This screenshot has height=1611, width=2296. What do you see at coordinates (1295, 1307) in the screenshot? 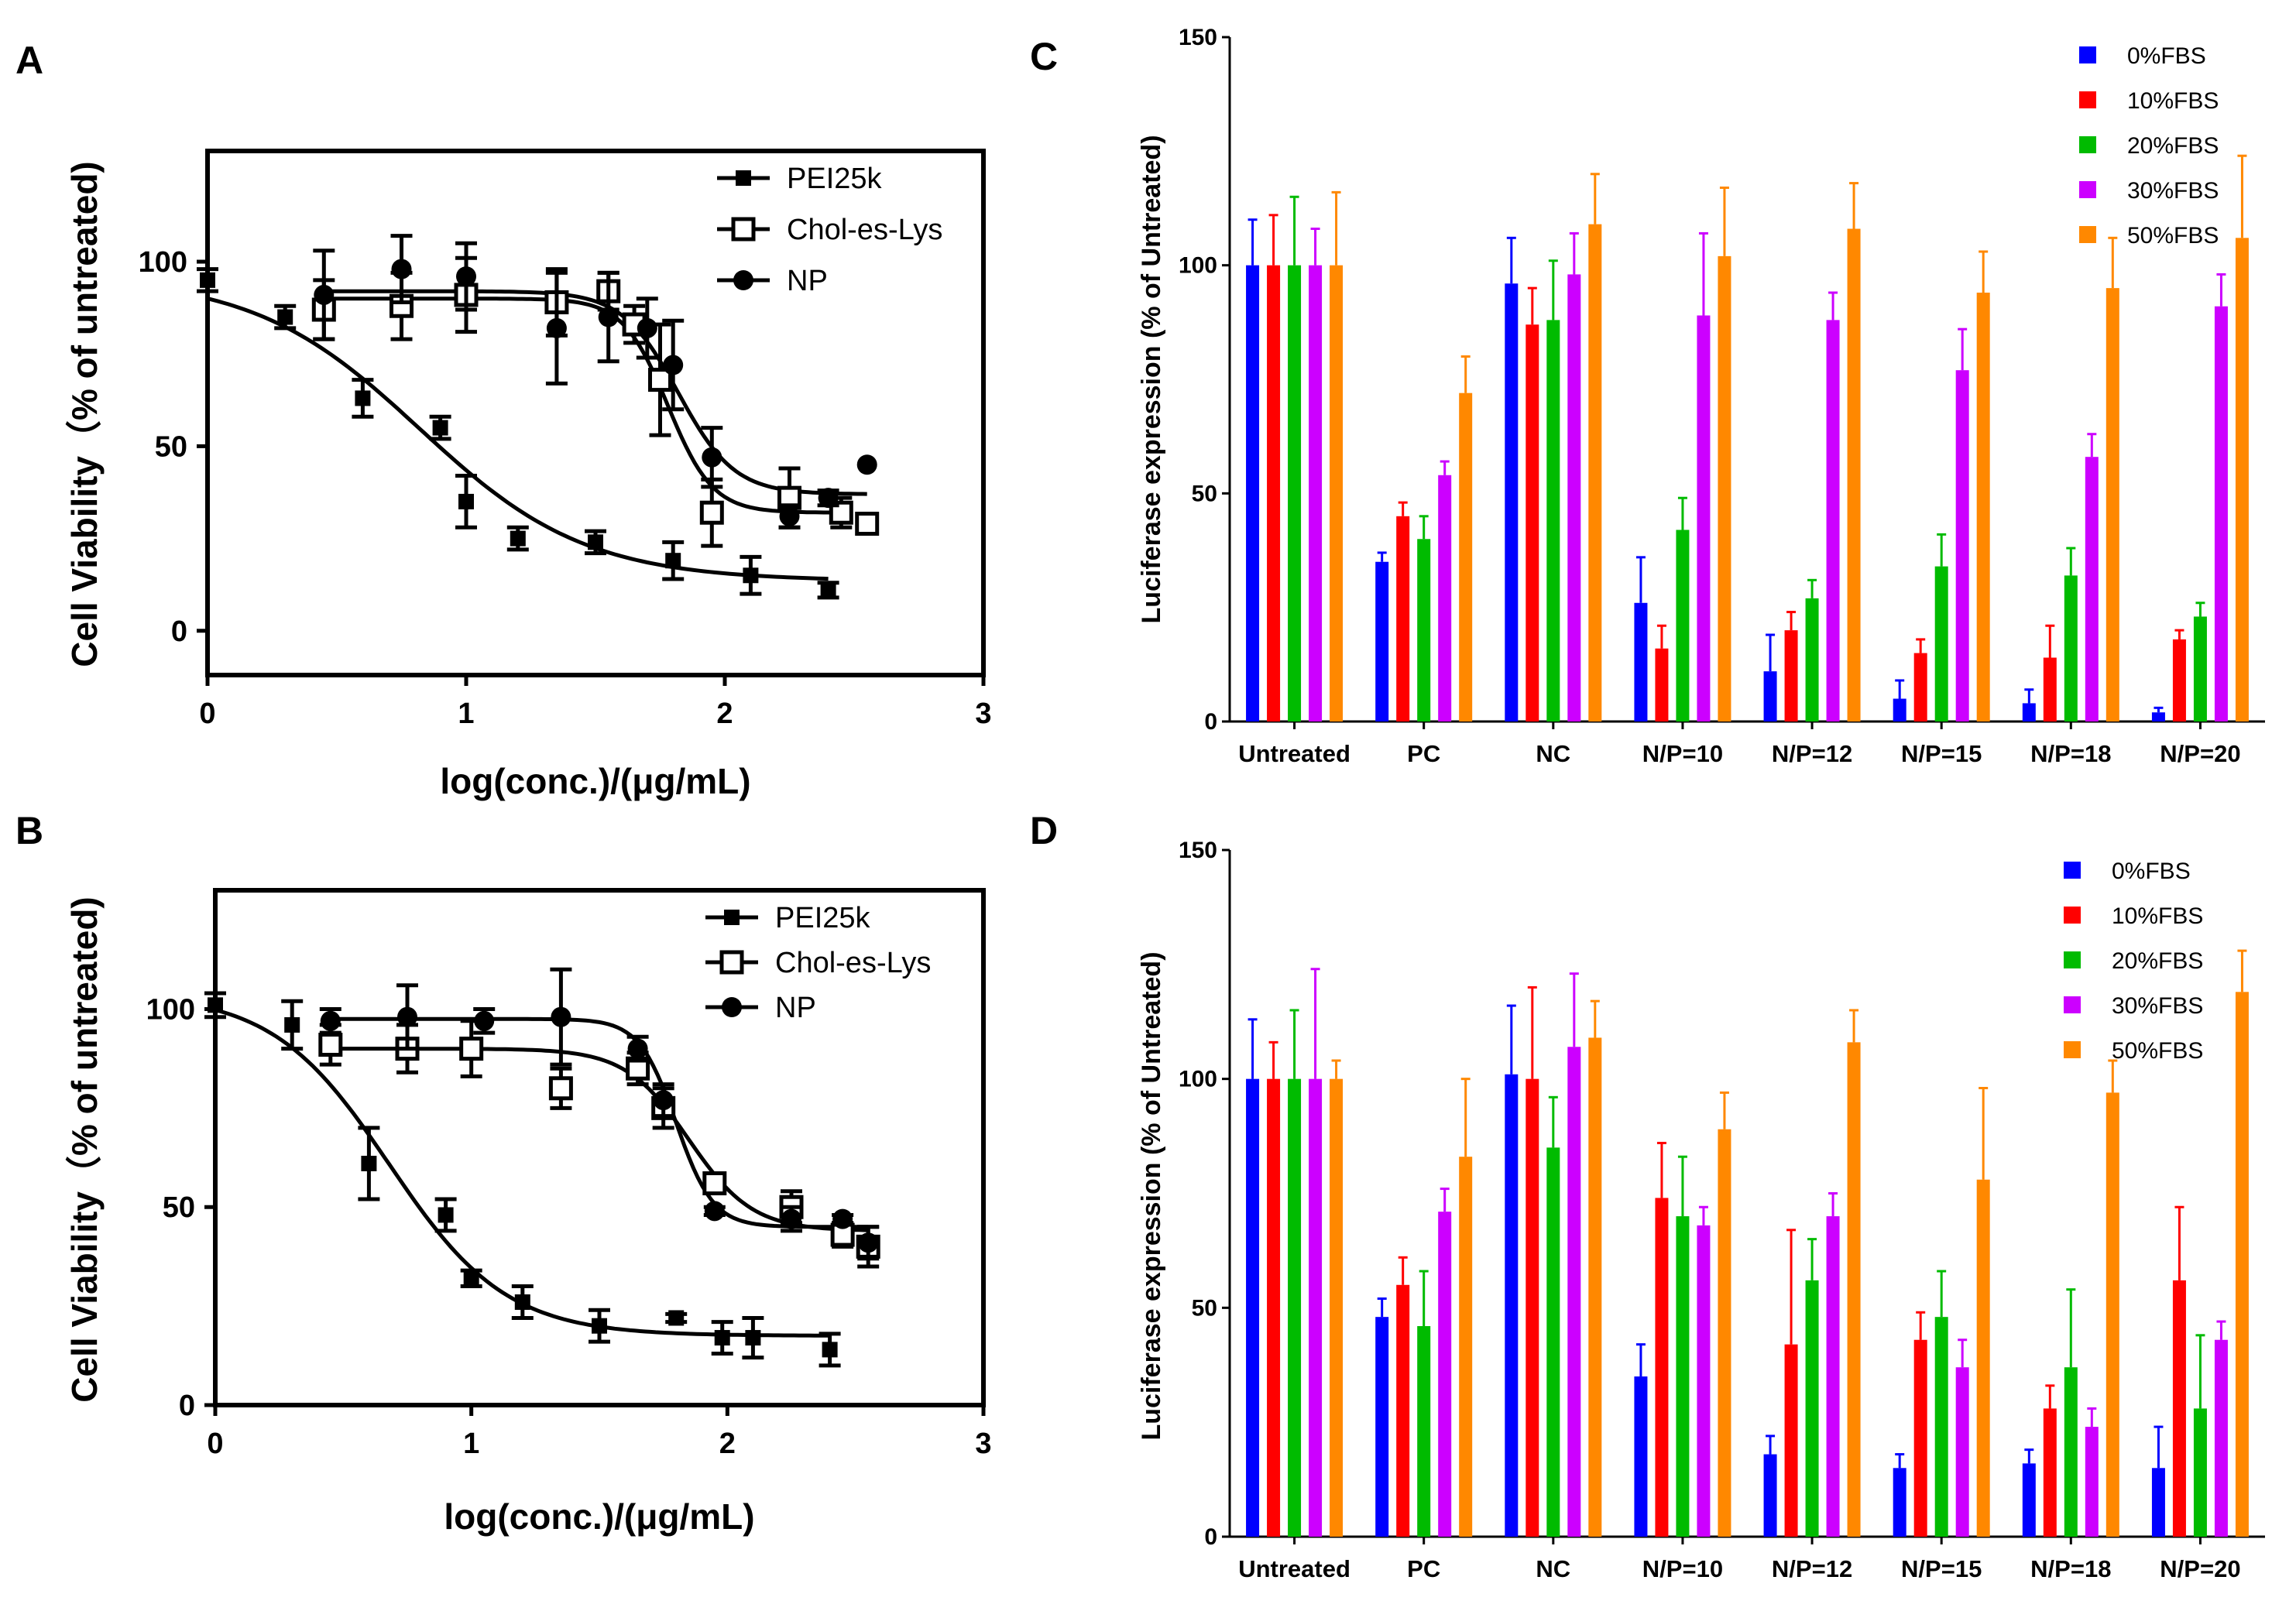
I see `bar-untreated-20-fbs` at bounding box center [1295, 1307].